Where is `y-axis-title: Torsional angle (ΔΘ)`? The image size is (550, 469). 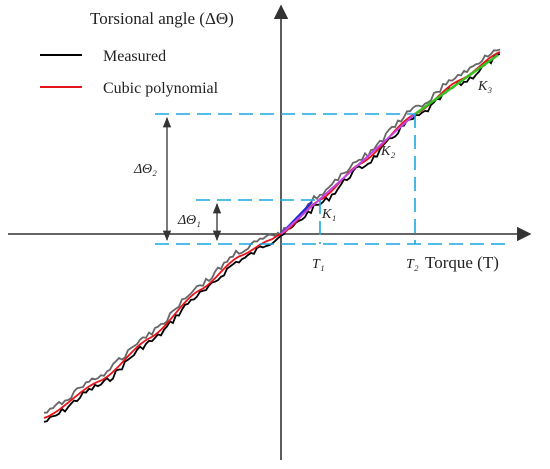
y-axis-title: Torsional angle (ΔΘ) is located at coordinates (162, 18).